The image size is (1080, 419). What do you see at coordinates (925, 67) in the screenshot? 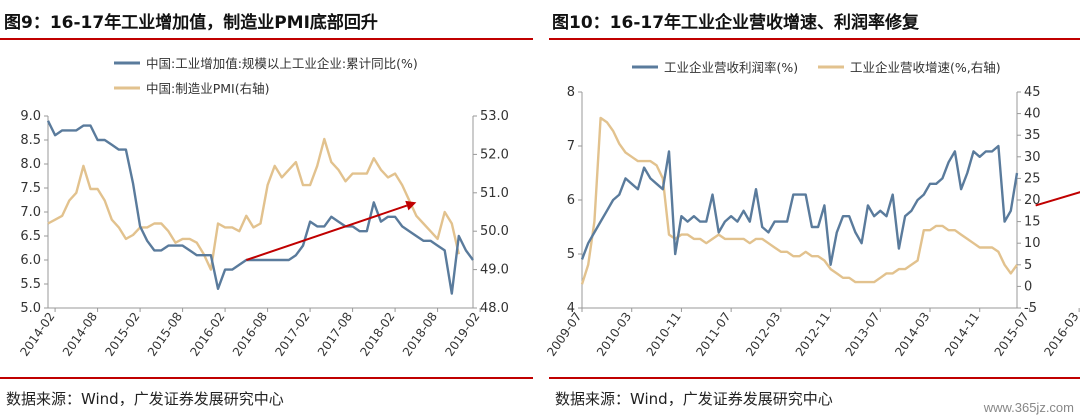
I see `legend-label: 工业企业营收增速(%,右轴)` at bounding box center [925, 67].